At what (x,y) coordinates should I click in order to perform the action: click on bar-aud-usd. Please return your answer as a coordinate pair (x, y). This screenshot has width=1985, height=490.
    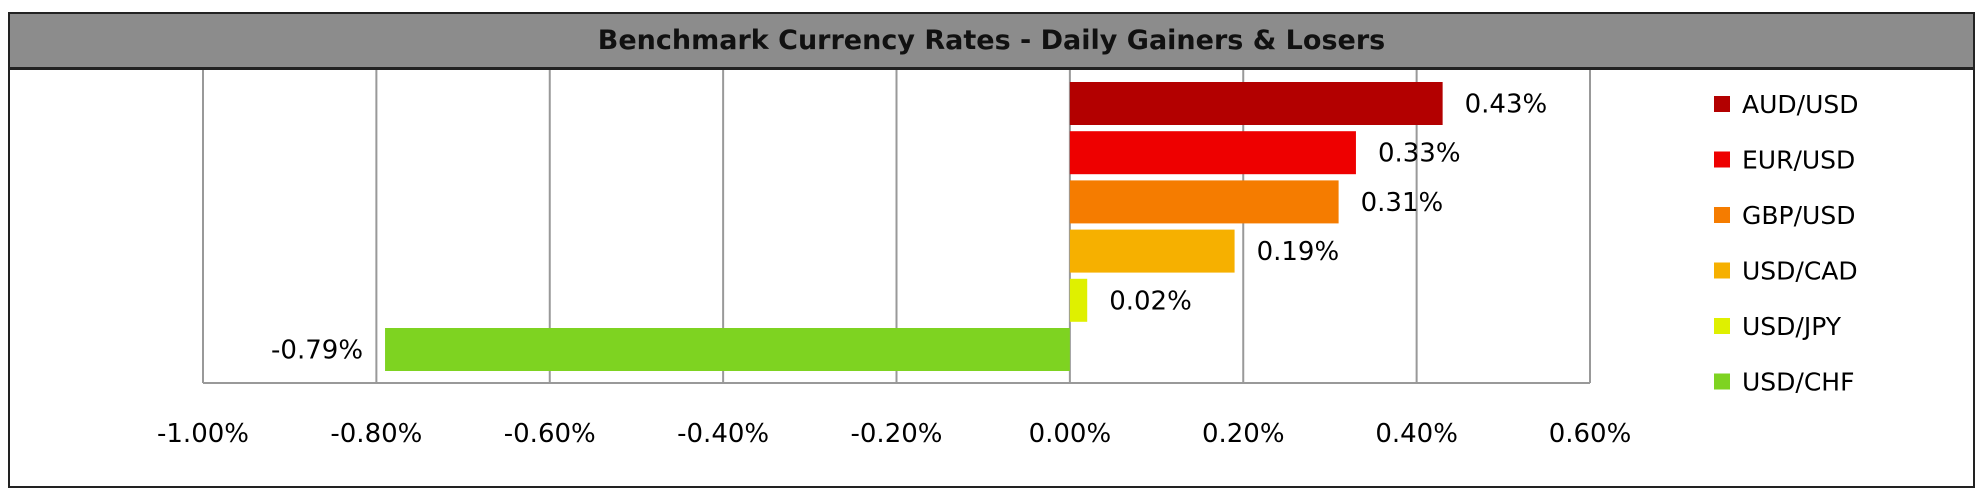
    Looking at the image, I should click on (1256, 103).